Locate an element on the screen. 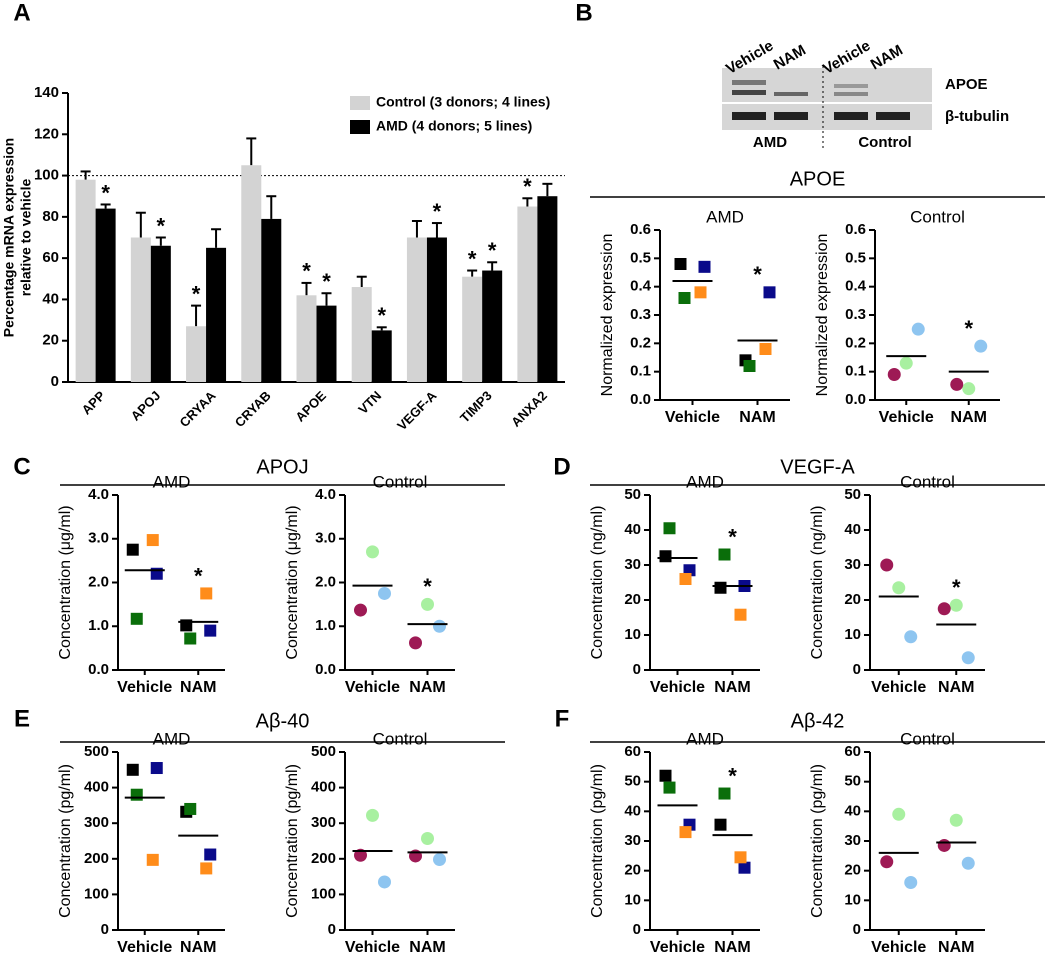  y-tick-label: 120 is located at coordinates (46, 133).